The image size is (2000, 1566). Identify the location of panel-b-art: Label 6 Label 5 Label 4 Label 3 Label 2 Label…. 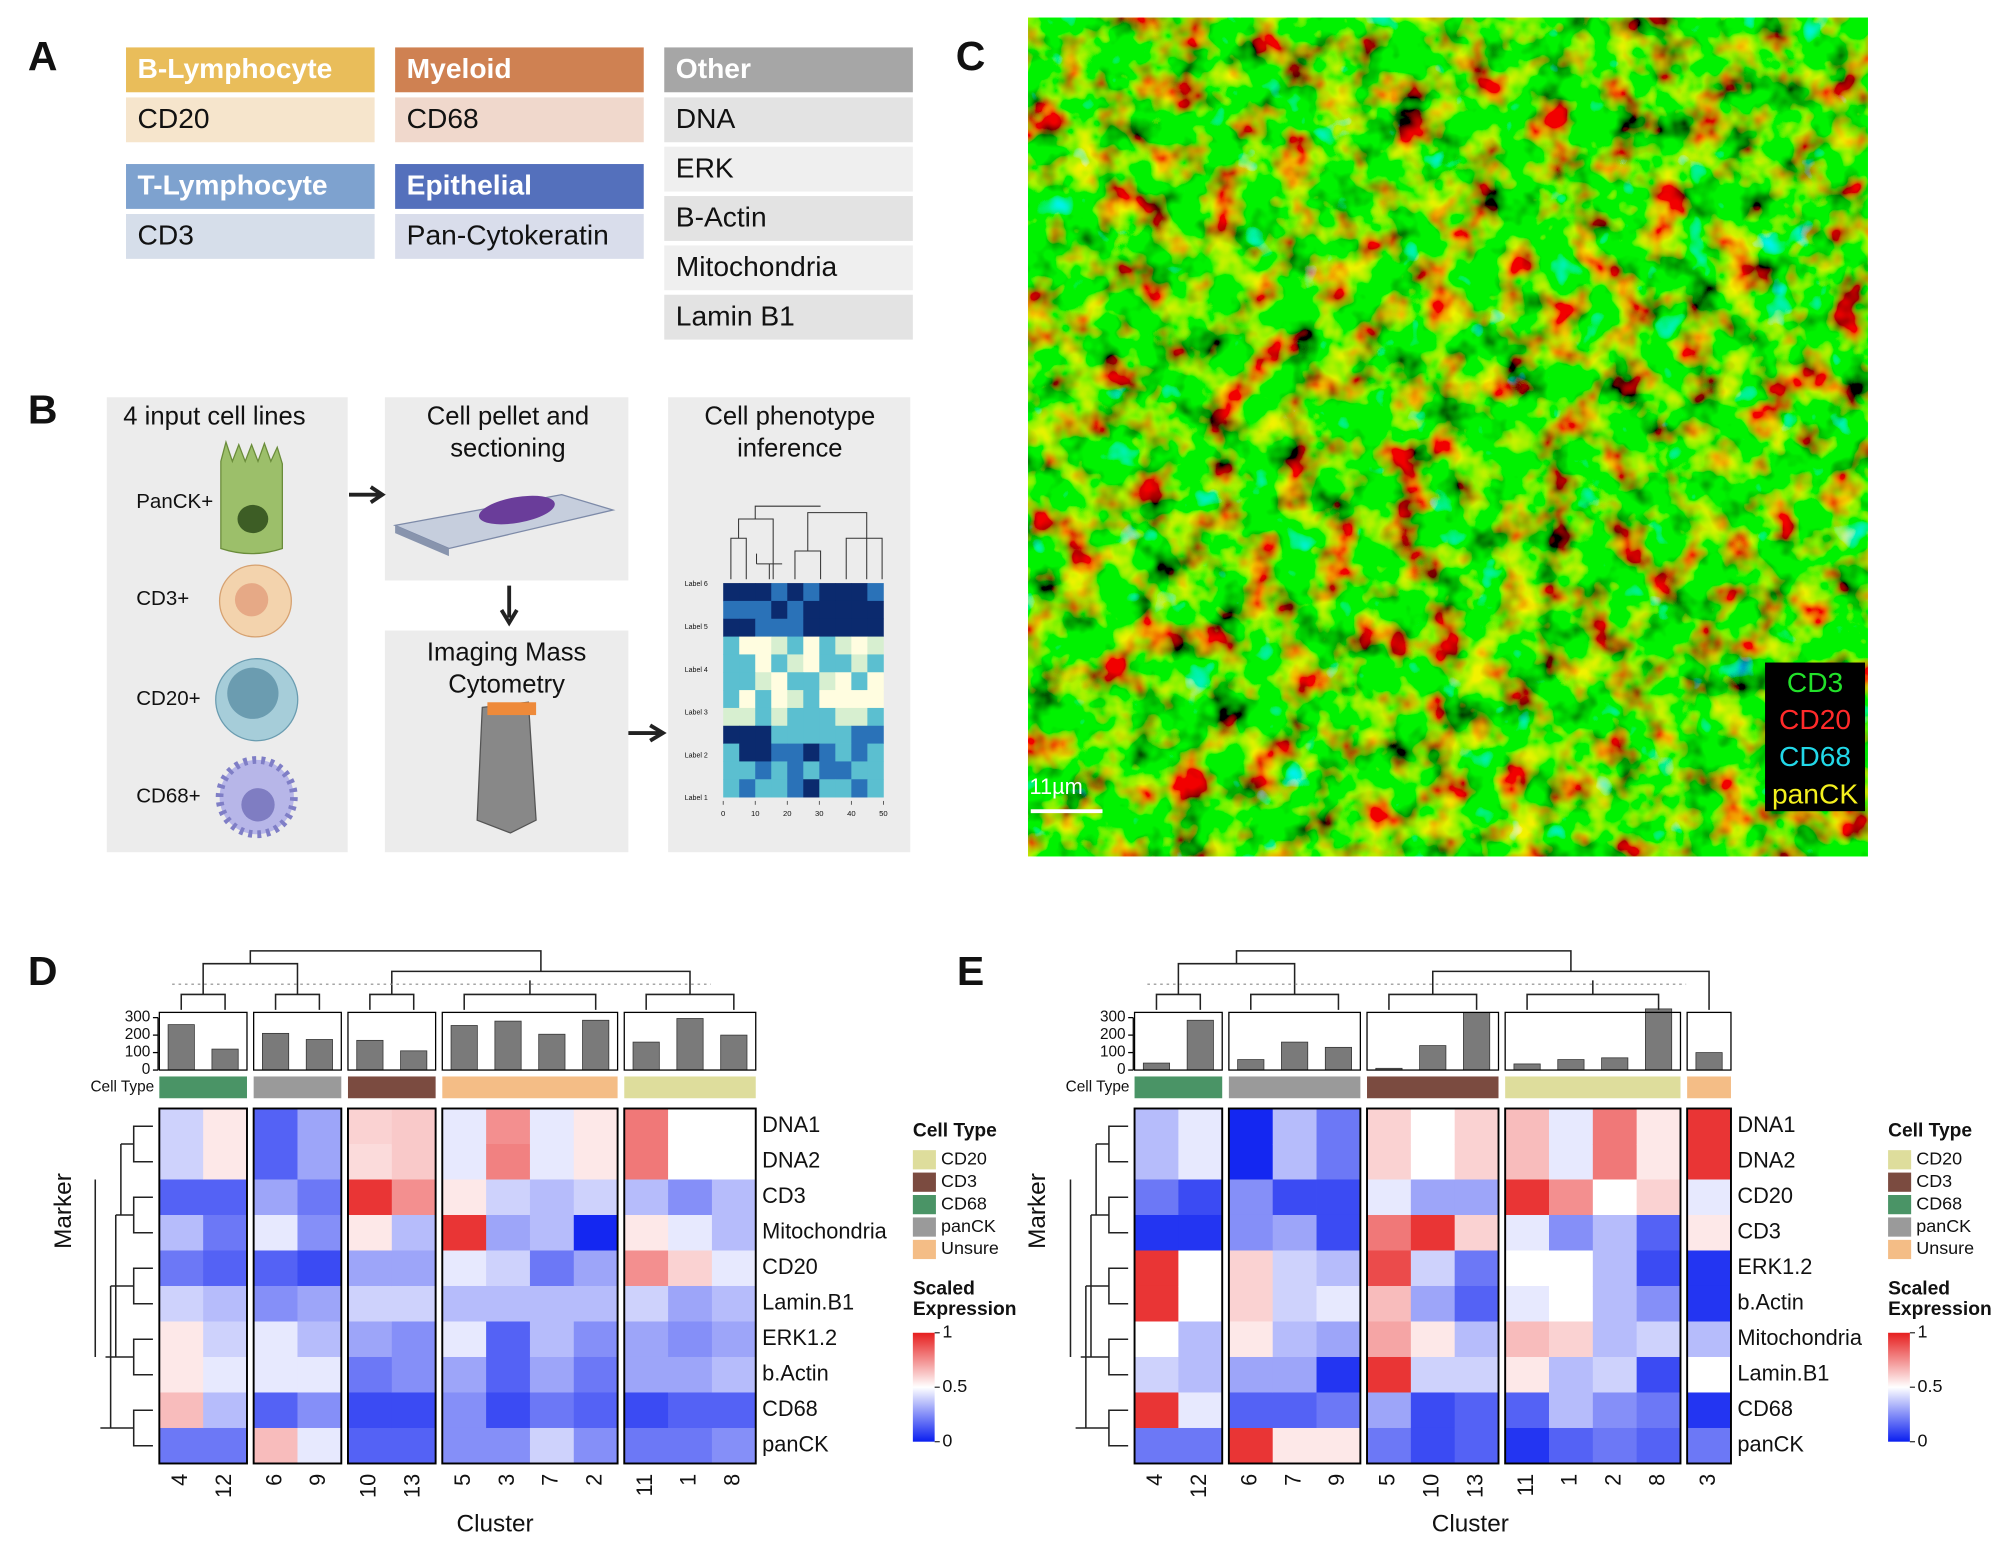
(508, 625).